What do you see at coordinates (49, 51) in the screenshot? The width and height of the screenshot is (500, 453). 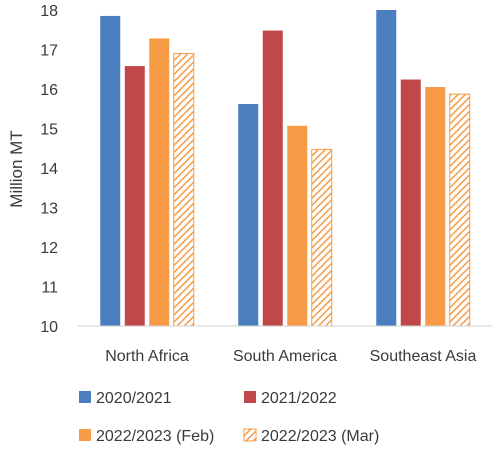 I see `y-tick-label: 17` at bounding box center [49, 51].